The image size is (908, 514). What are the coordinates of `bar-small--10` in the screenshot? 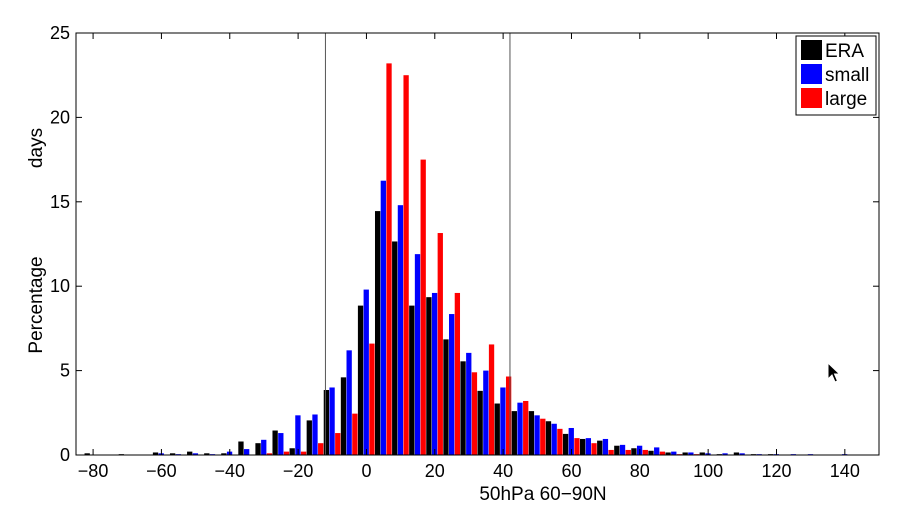 It's located at (332, 421).